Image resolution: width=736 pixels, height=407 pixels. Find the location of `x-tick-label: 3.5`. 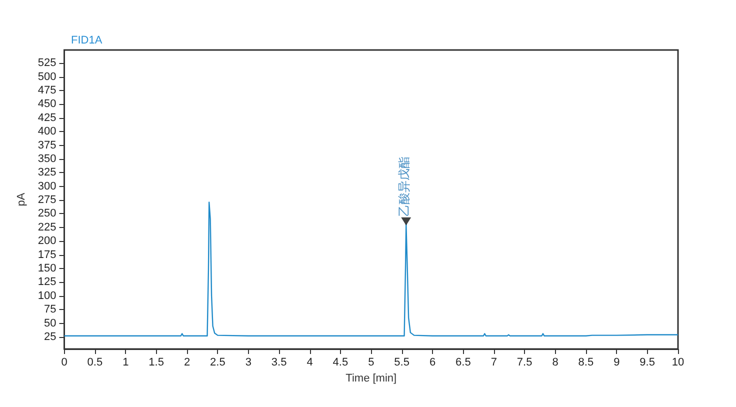

x-tick-label: 3.5 is located at coordinates (279, 362).